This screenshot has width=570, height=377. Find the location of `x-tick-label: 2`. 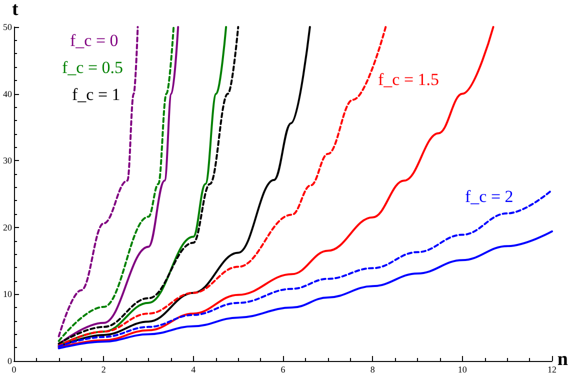

x-tick-label: 2 is located at coordinates (103, 369).